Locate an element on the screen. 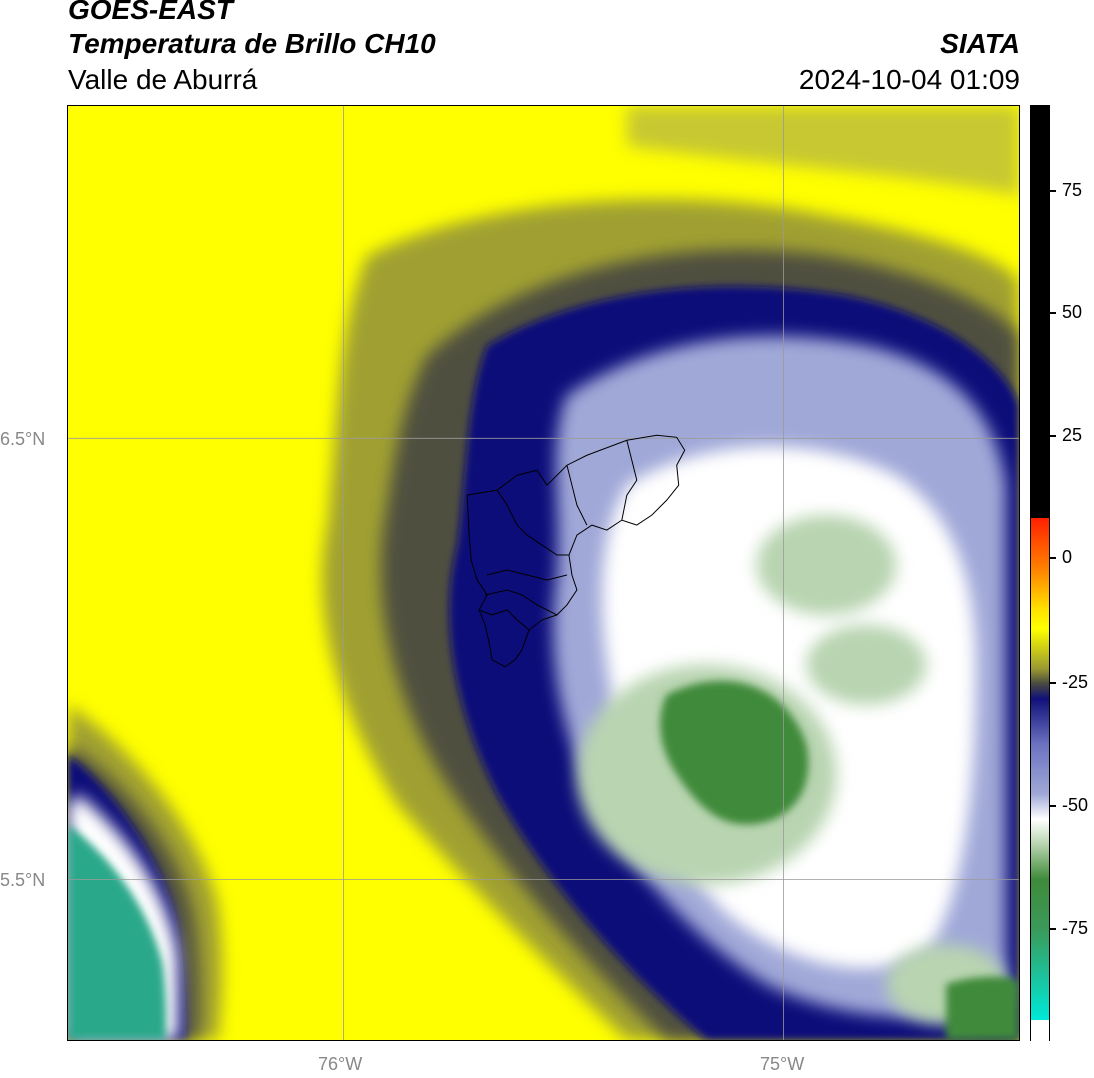  colorbar-label: 25 is located at coordinates (1072, 435).